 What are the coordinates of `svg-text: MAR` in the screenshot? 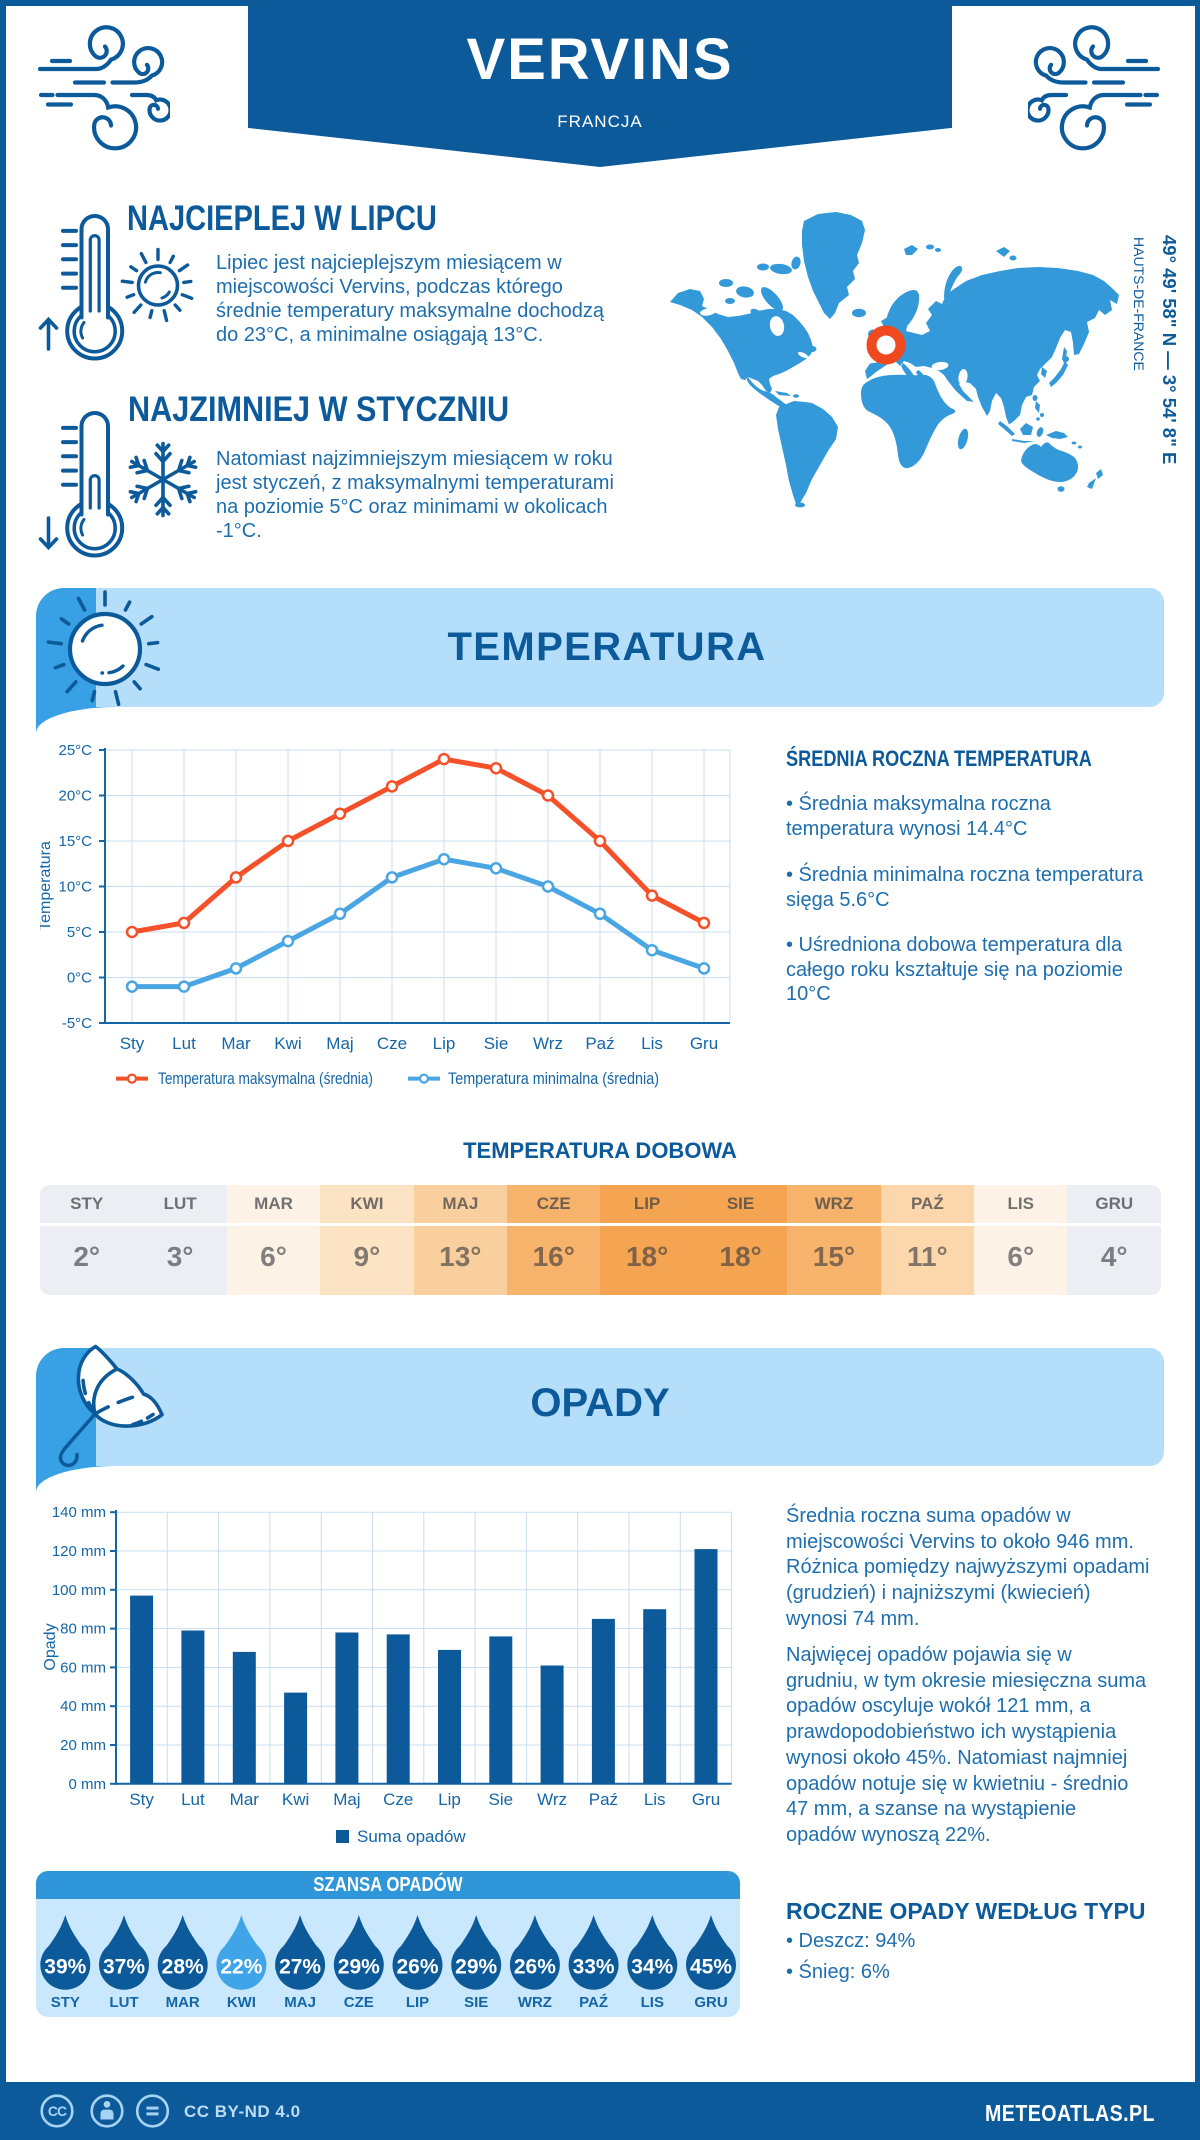 It's located at (183, 2002).